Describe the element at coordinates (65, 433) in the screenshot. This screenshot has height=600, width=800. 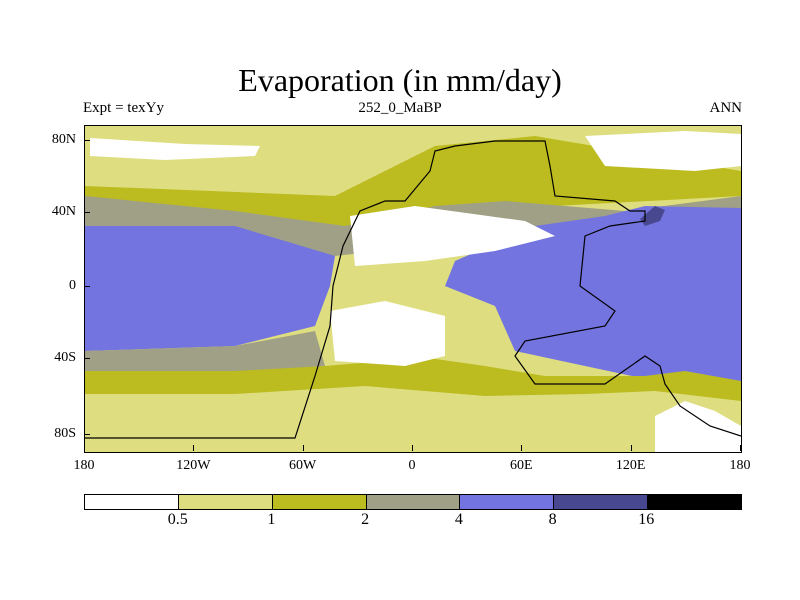
I see `y-tick-label: 80S` at that location.